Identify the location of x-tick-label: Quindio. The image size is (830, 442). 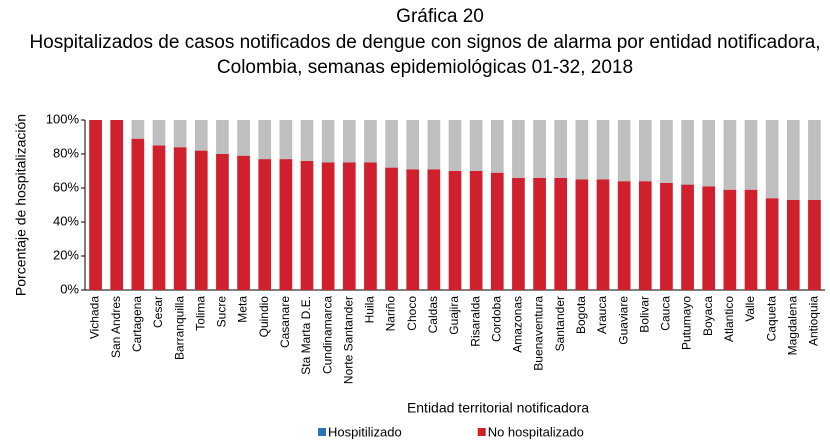
(264, 317).